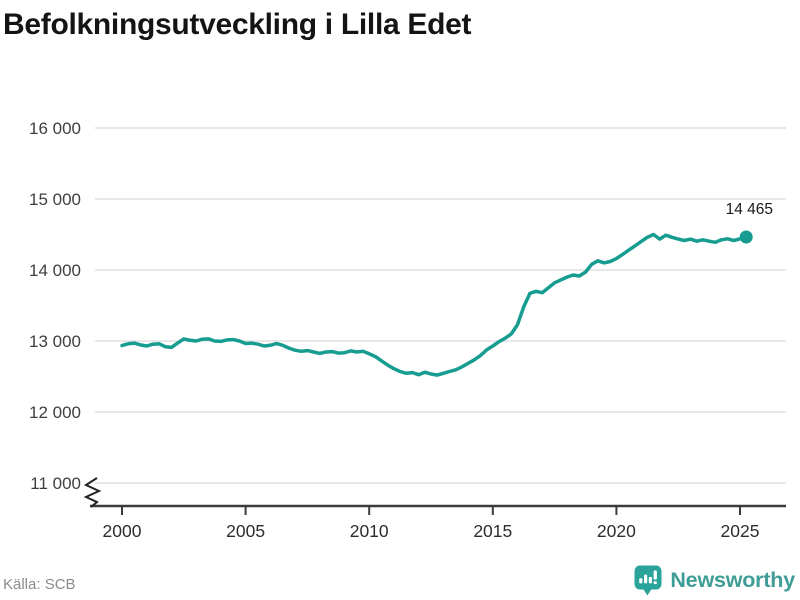  Describe the element at coordinates (648, 580) in the screenshot. I see `newsworthy-logo-icon` at that location.